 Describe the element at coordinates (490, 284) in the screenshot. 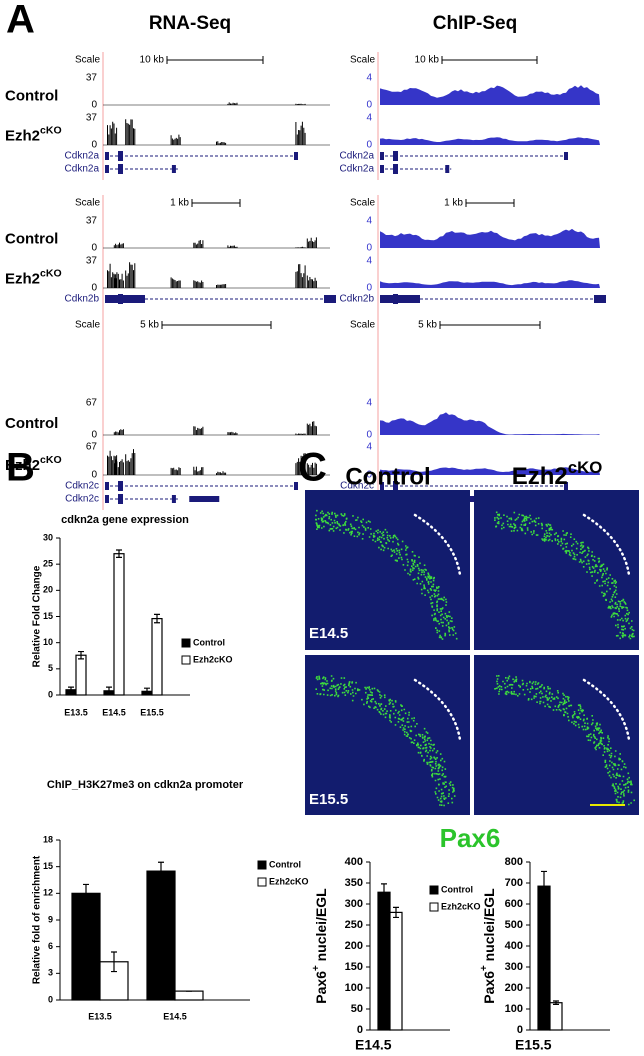

I see `chip-signal` at that location.